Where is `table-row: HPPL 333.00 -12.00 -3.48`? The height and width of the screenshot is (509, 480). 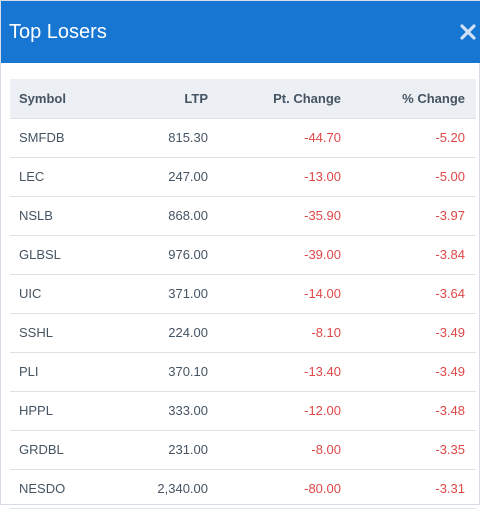
table-row: HPPL 333.00 -12.00 -3.48 is located at coordinates (243, 411).